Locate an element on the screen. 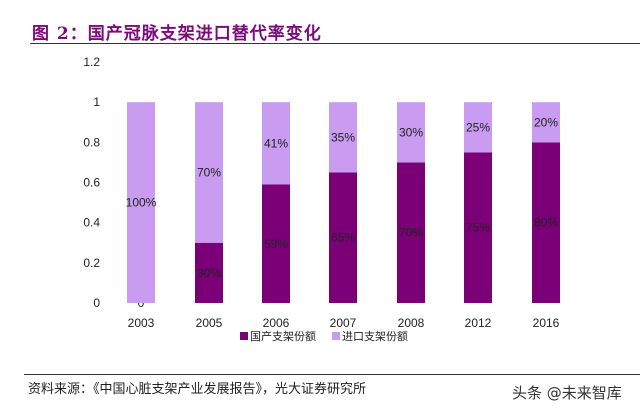 This screenshot has width=640, height=413. data-label: 25% is located at coordinates (478, 127).